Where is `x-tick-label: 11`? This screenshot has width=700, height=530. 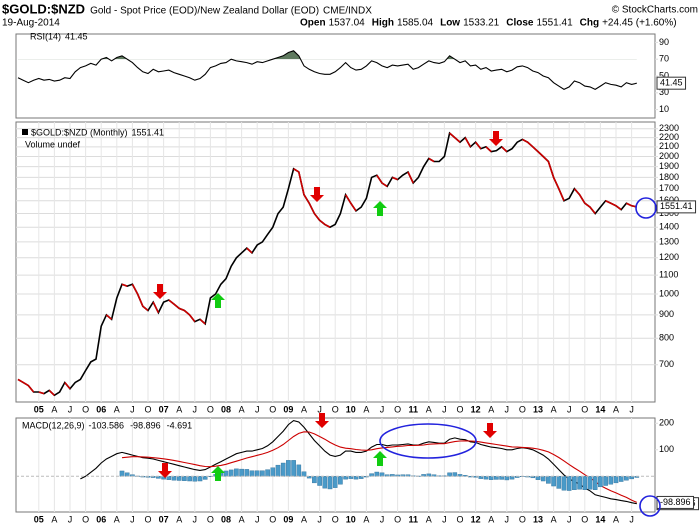 x-tick-label: 11 is located at coordinates (413, 409).